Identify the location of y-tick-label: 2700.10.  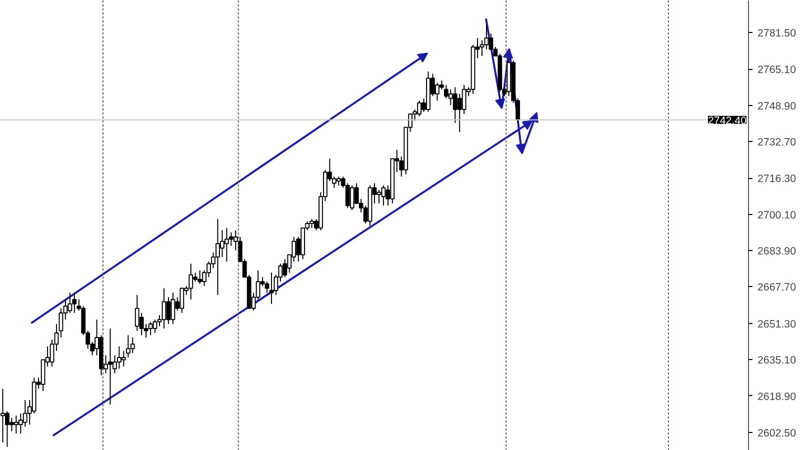
(777, 215).